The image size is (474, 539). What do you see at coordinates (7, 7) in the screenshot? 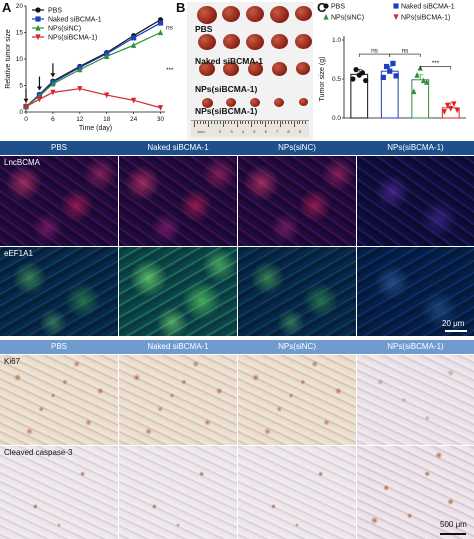
I see `panel-label-a: A` at bounding box center [7, 7].